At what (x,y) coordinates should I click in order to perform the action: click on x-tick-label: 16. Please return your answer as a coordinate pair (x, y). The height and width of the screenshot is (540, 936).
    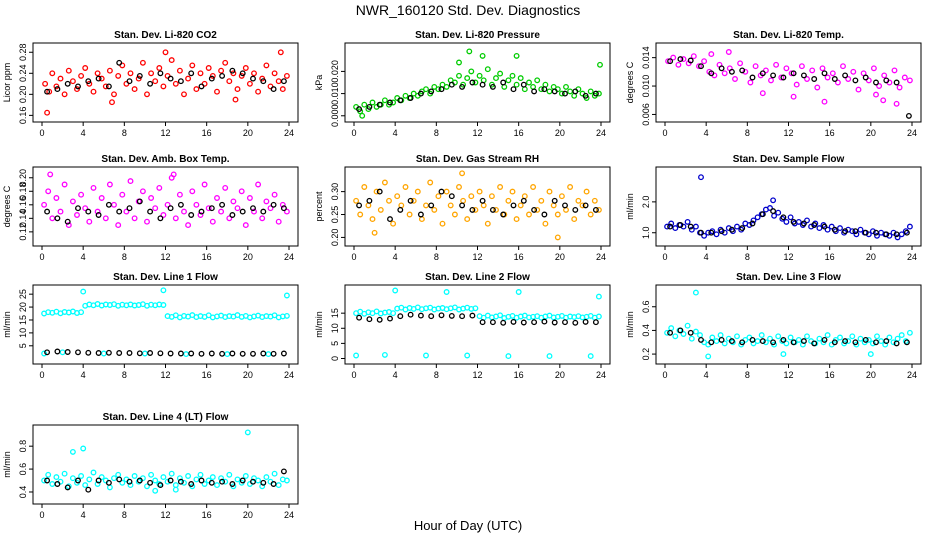
    Looking at the image, I should click on (519, 257).